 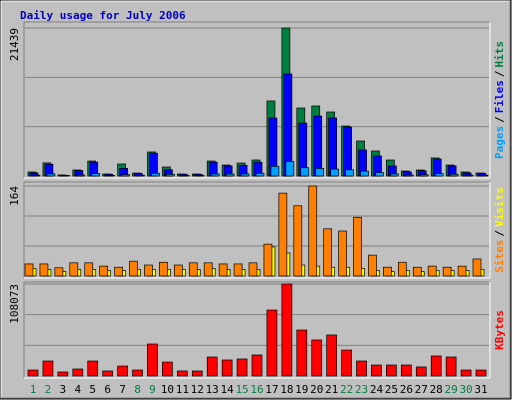 I want to click on x-tick-label: 9, so click(x=152, y=389).